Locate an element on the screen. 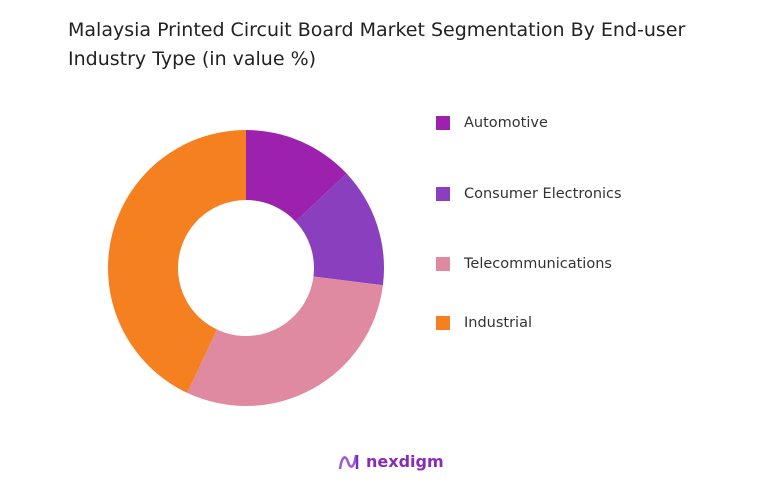 The height and width of the screenshot is (484, 774). legend-item: Telecommunications is located at coordinates (524, 264).